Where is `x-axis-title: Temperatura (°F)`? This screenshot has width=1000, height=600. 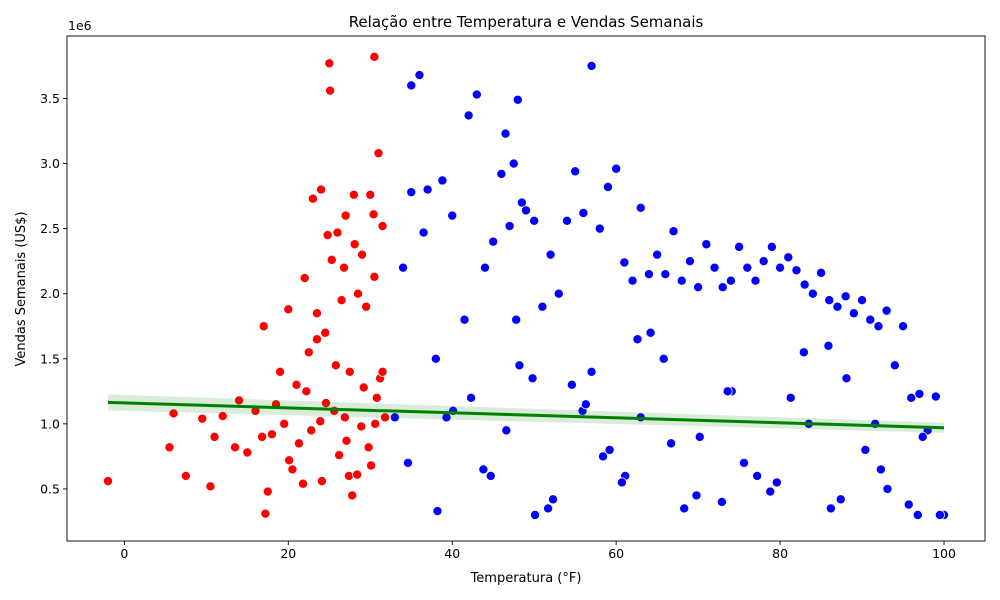
x-axis-title: Temperatura (°F) is located at coordinates (526, 578).